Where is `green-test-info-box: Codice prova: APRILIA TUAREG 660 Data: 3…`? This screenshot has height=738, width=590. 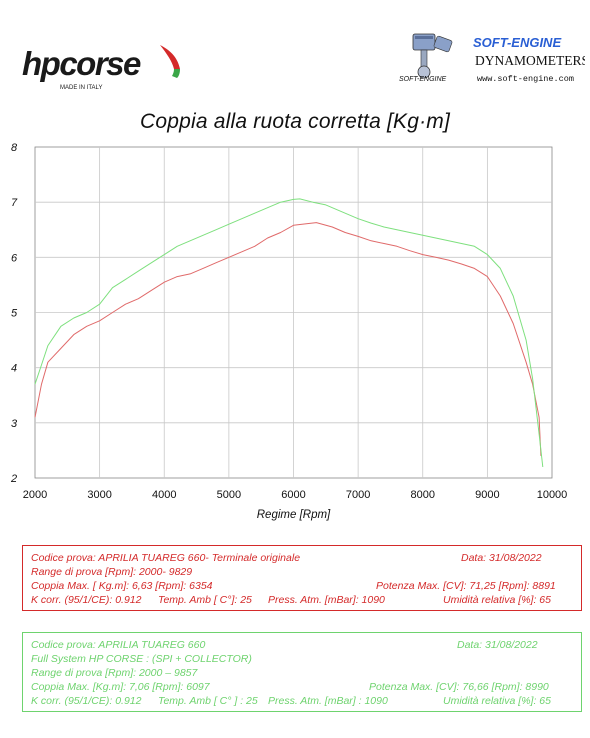
green-test-info-box: Codice prova: APRILIA TUAREG 660 Data: 3… is located at coordinates (302, 672).